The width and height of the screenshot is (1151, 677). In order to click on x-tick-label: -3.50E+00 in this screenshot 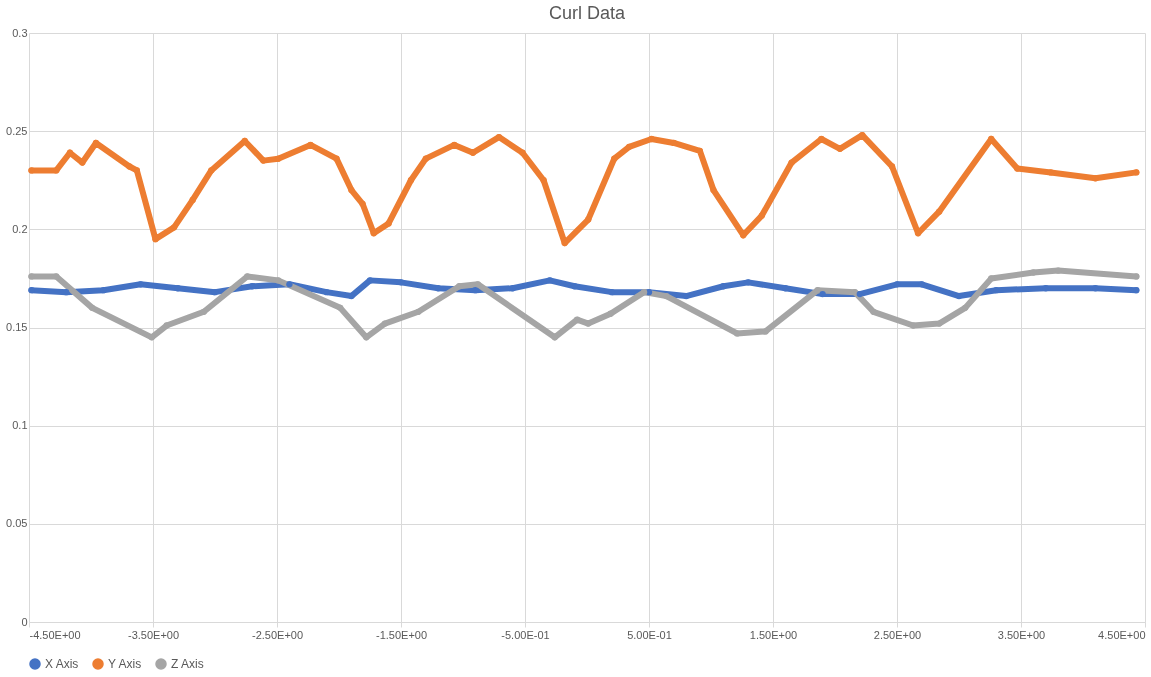, I will do `click(153, 634)`.